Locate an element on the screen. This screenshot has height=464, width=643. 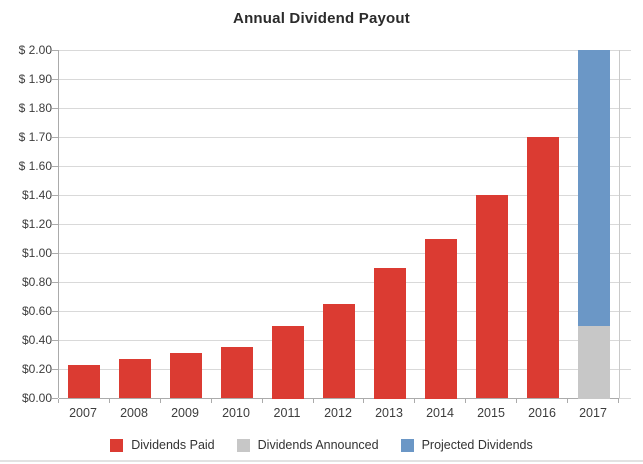
y-axis-label: $0.40 is located at coordinates (36, 340).